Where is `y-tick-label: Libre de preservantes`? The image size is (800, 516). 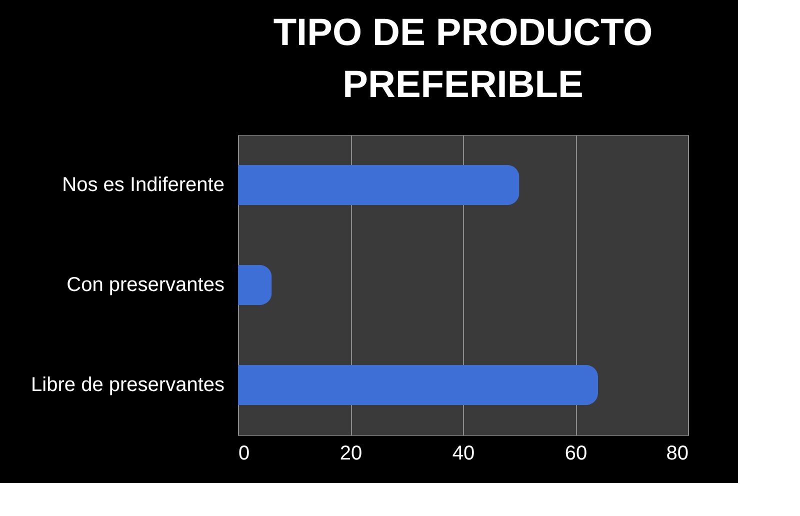
y-tick-label: Libre de preservantes is located at coordinates (127, 385).